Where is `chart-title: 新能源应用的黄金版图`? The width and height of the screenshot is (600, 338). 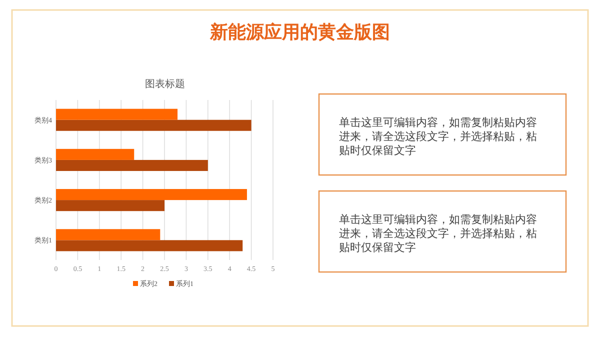 chart-title: 新能源应用的黄金版图 is located at coordinates (299, 32).